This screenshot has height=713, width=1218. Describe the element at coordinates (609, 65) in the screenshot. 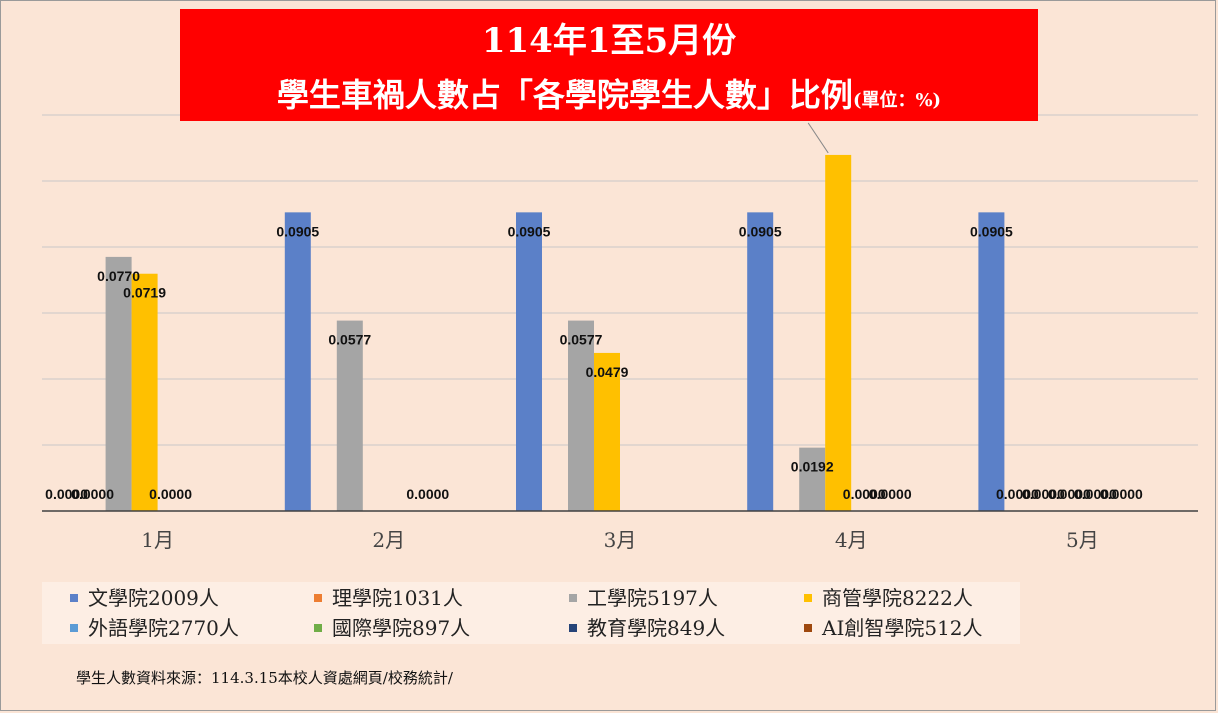

I see `chart-title-box: 114年1至5月份 學生車禍人數占「各學院學生人數」比例(單位：%)` at that location.